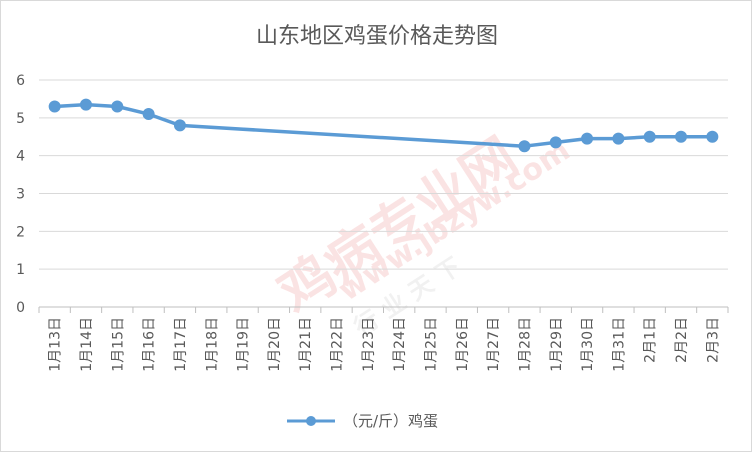  Describe the element at coordinates (150, 344) in the screenshot. I see `x-tick-label: 1月16日` at that location.